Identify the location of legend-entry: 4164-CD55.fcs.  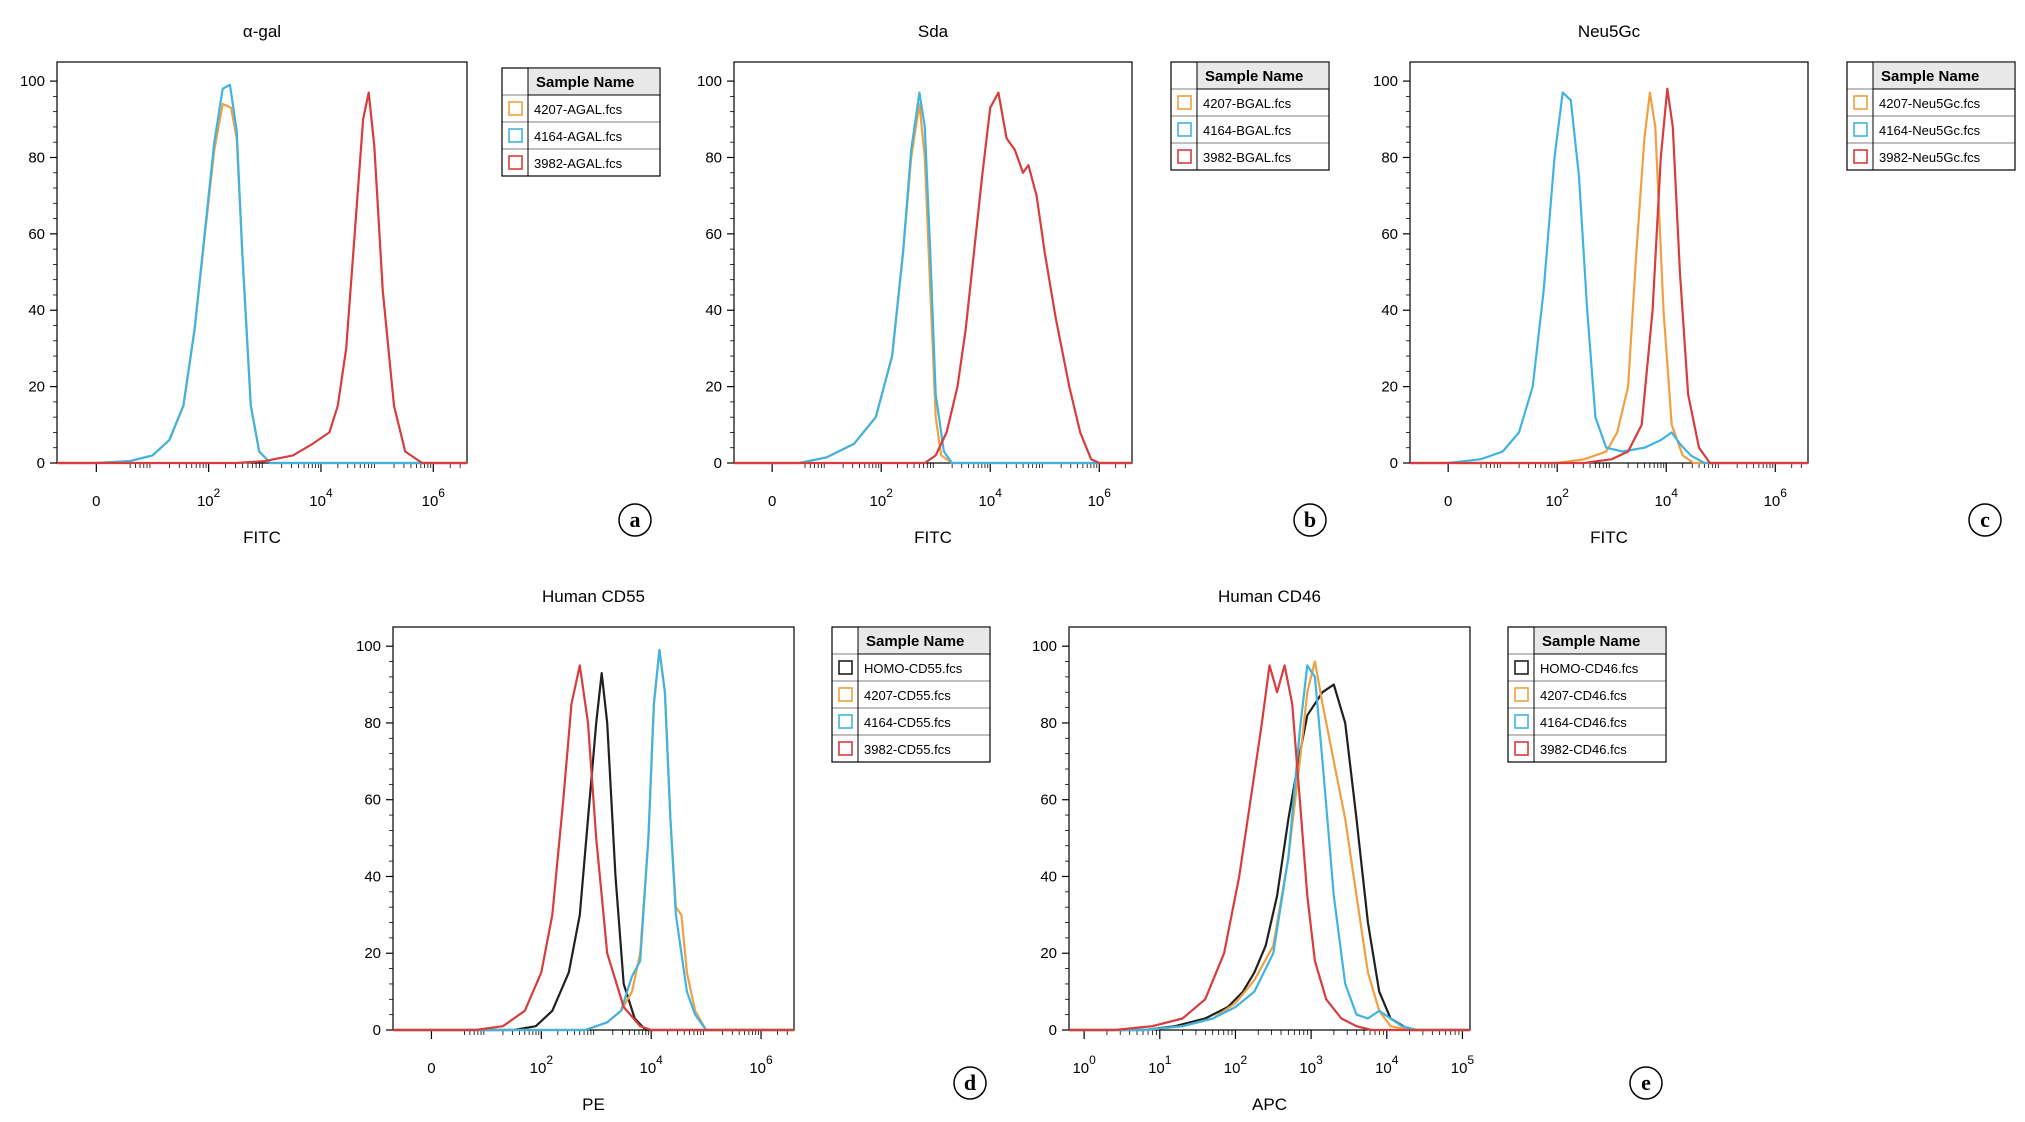
(907, 722).